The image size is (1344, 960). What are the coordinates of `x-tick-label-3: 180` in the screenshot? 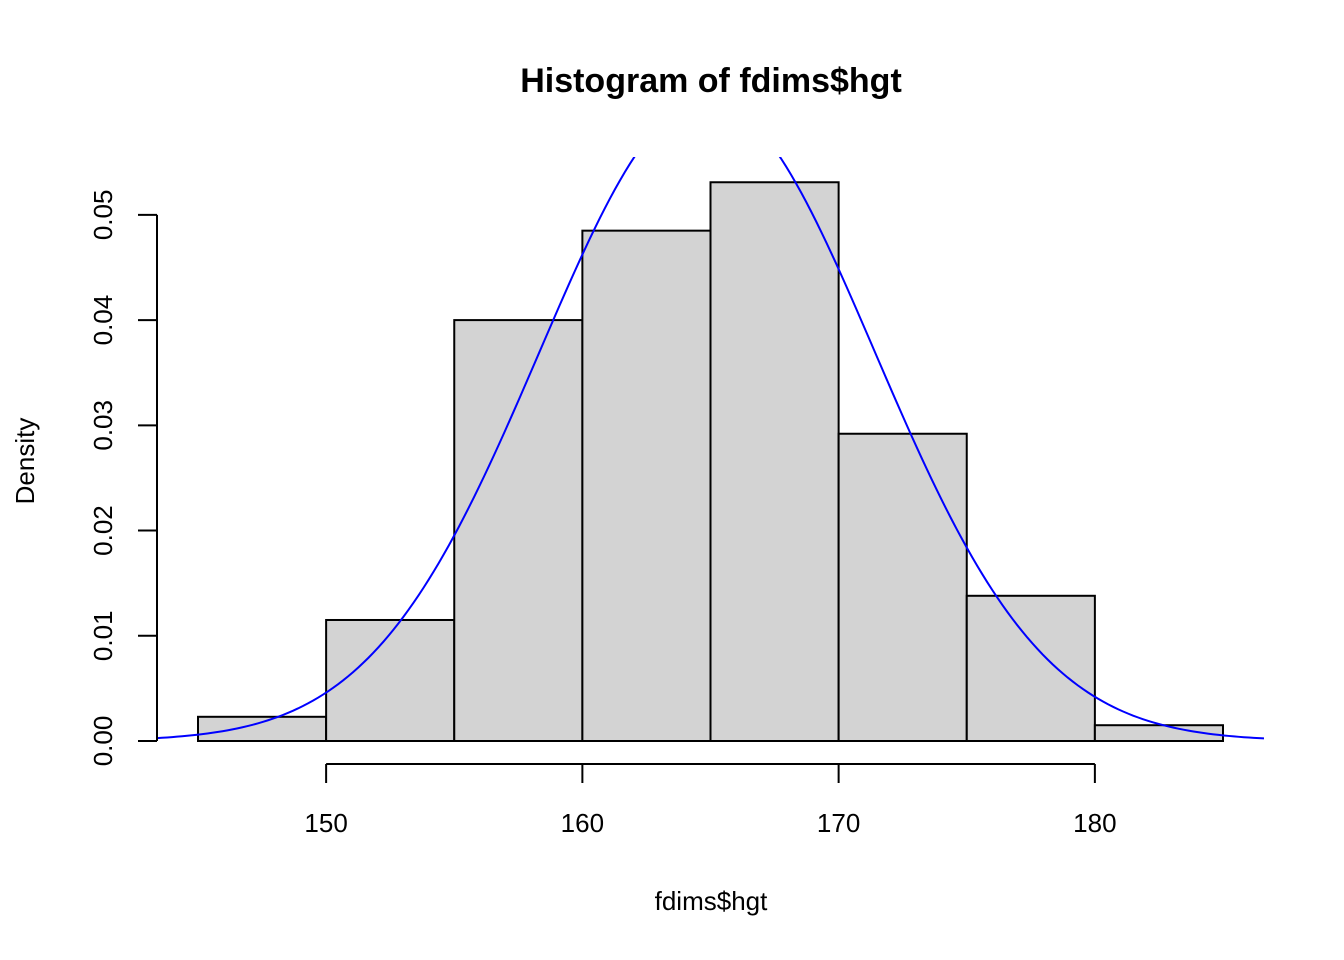 It's located at (1094, 823).